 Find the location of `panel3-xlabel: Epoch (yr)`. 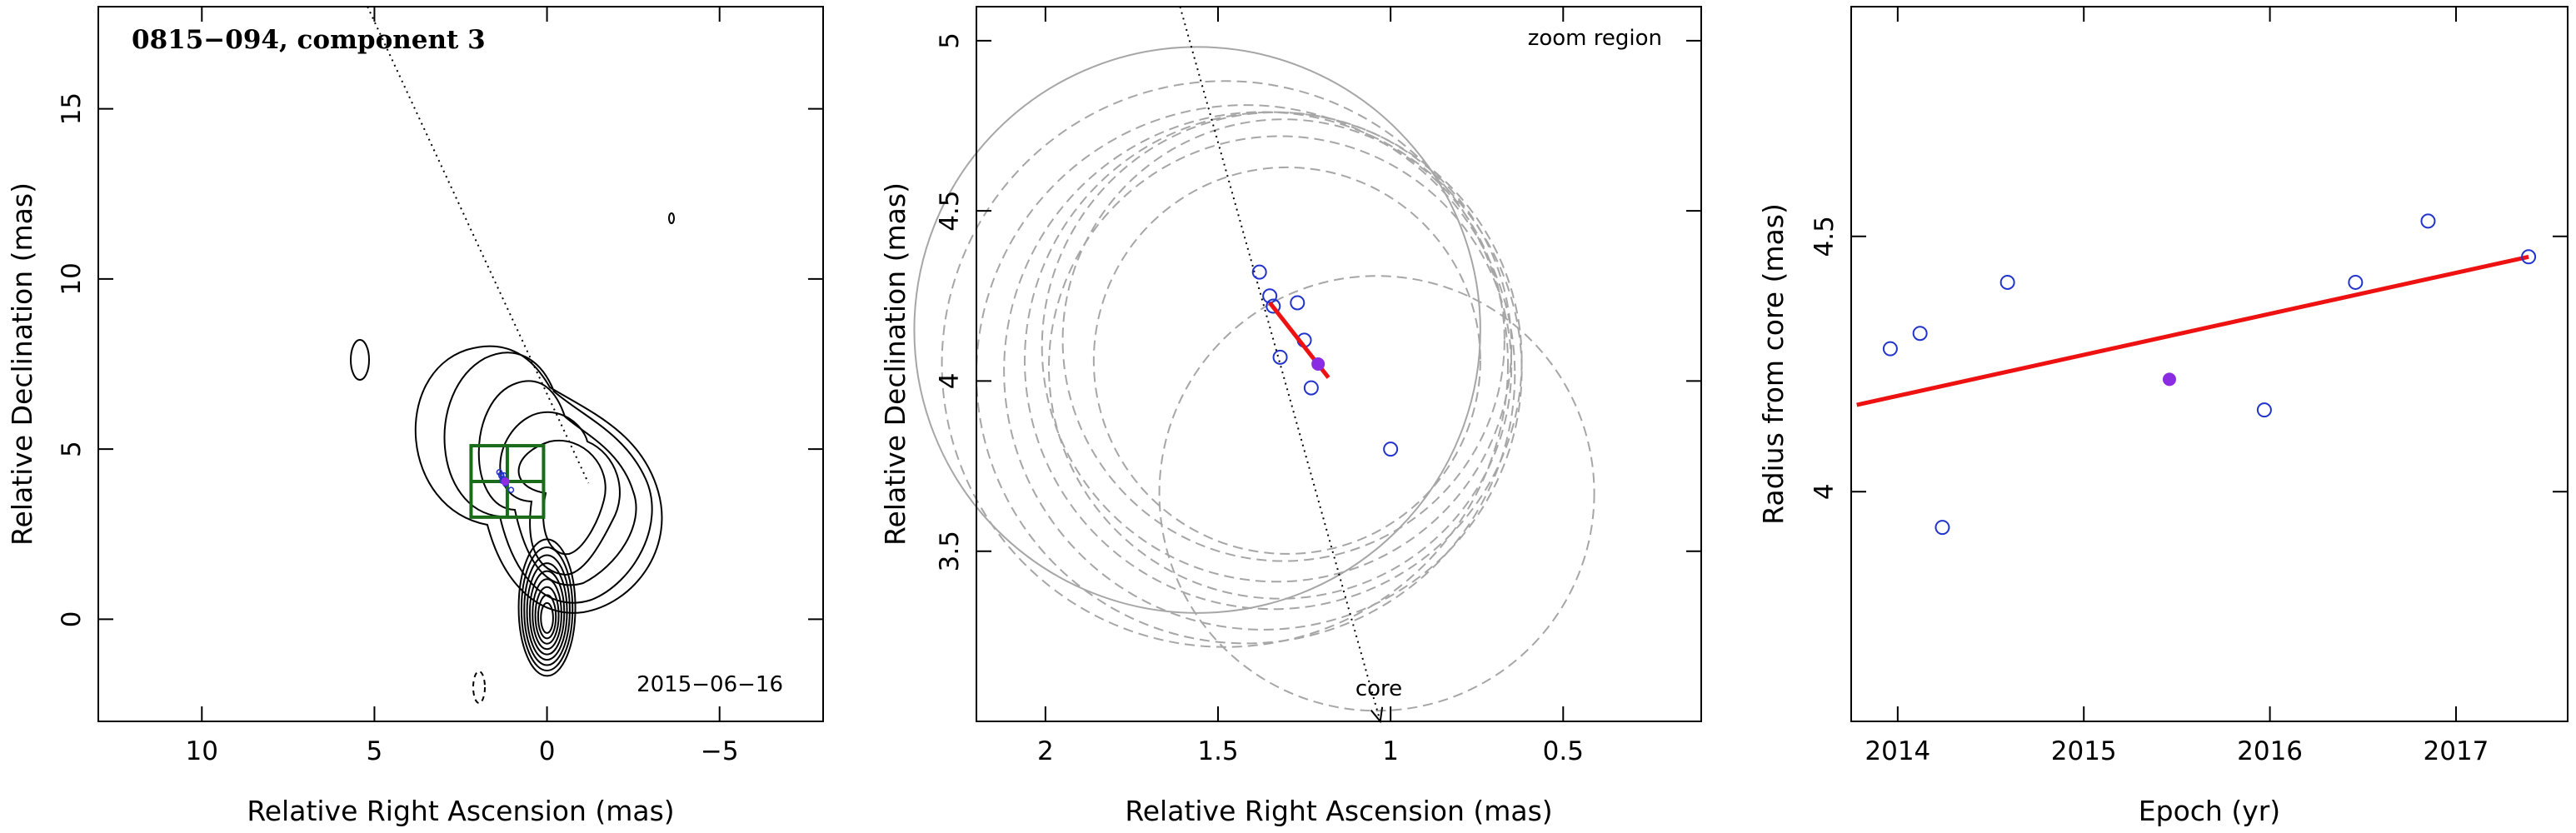

panel3-xlabel: Epoch (yr) is located at coordinates (2209, 811).